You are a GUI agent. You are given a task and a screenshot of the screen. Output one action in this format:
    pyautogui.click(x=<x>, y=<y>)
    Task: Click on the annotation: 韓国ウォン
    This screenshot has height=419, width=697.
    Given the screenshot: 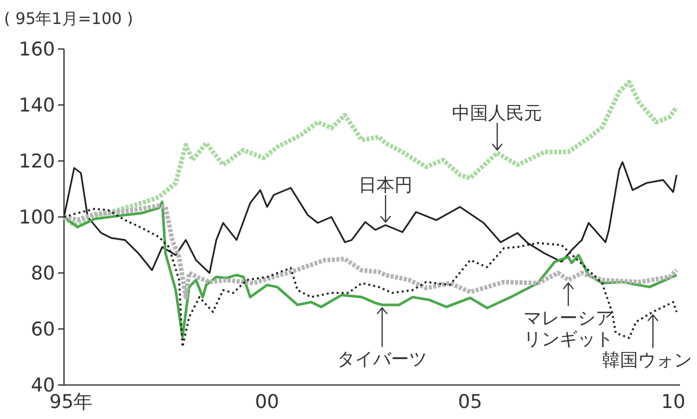 What is the action you would take?
    pyautogui.click(x=647, y=360)
    